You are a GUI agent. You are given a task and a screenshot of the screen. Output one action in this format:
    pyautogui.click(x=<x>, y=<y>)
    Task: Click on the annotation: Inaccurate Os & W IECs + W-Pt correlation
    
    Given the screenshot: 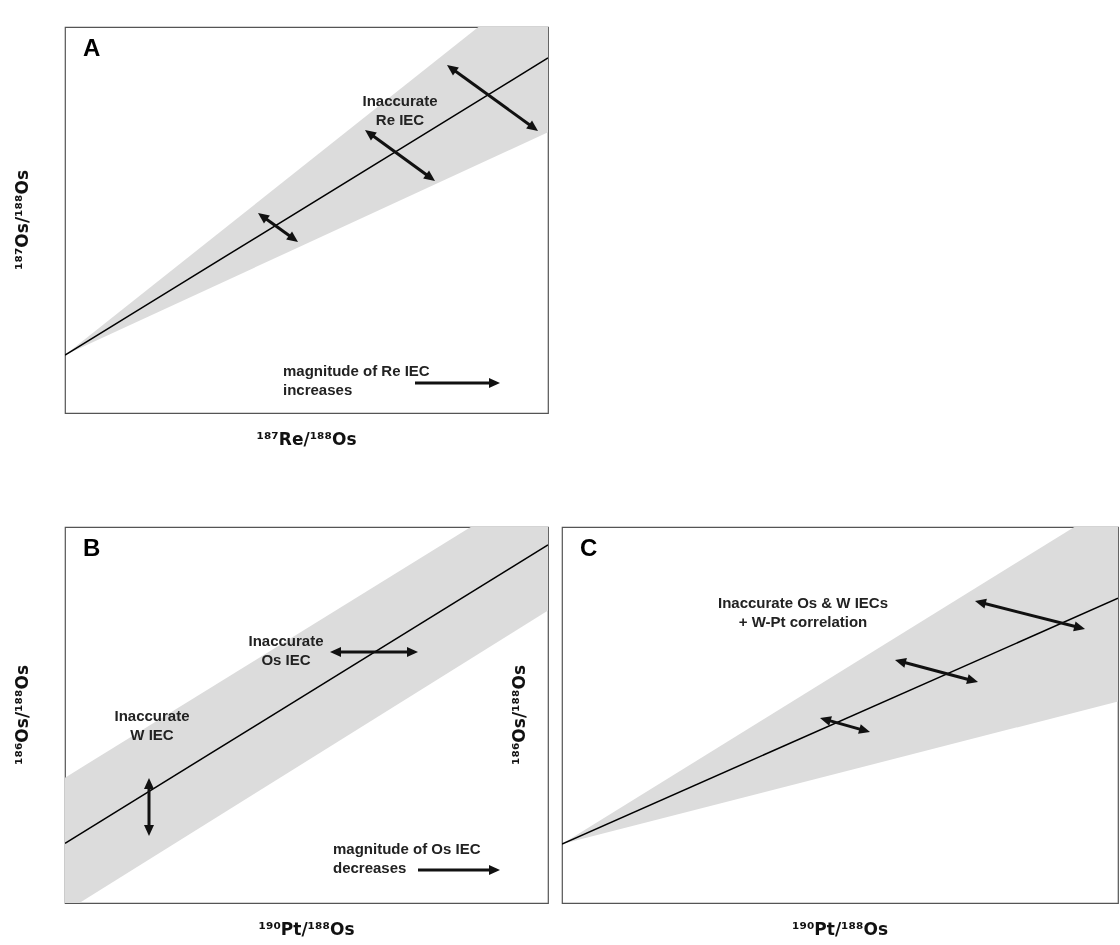 What is the action you would take?
    pyautogui.click(x=803, y=612)
    